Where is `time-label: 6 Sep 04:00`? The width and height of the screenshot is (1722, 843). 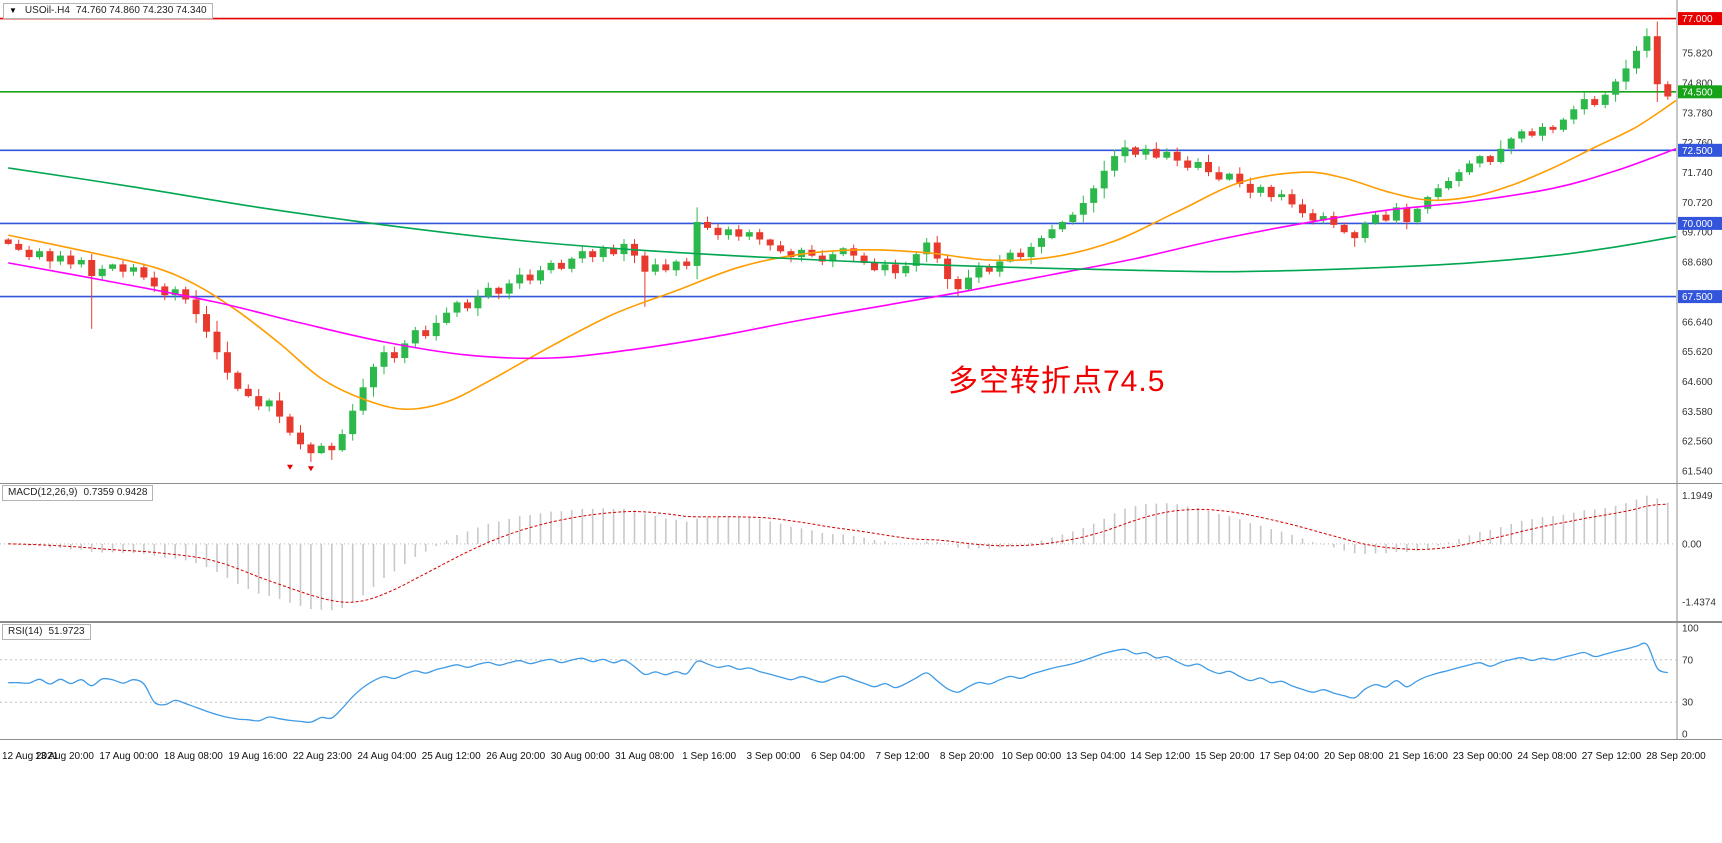 time-label: 6 Sep 04:00 is located at coordinates (838, 756).